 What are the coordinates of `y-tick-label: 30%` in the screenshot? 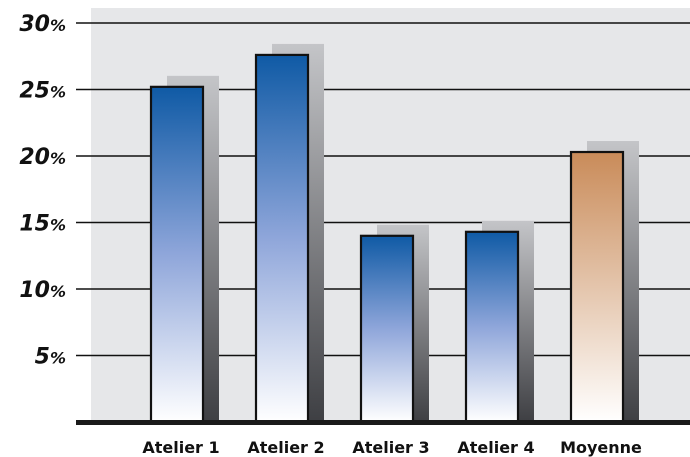 It's located at (42, 24).